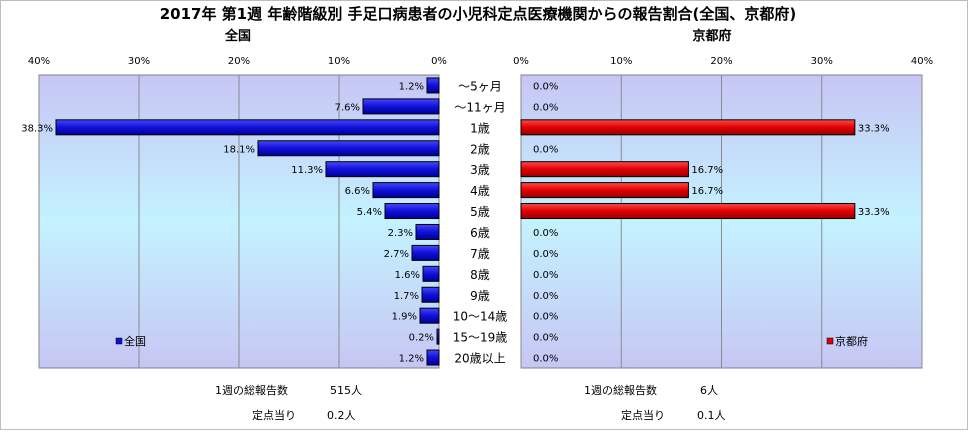 The width and height of the screenshot is (968, 434). I want to click on x-tick-label-kyoto: 20%, so click(721, 61).